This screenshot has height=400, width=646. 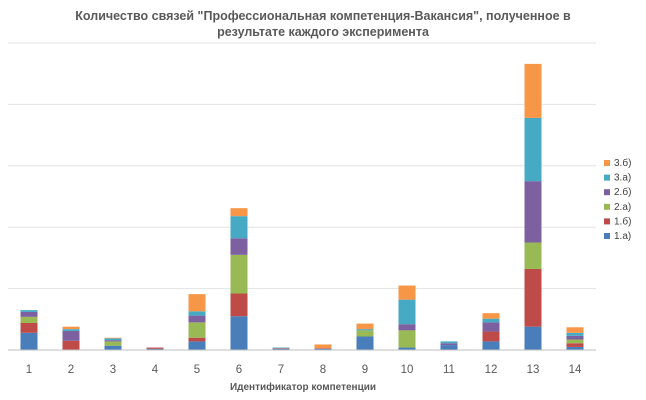 What do you see at coordinates (29, 370) in the screenshot?
I see `x-tick-label: 1` at bounding box center [29, 370].